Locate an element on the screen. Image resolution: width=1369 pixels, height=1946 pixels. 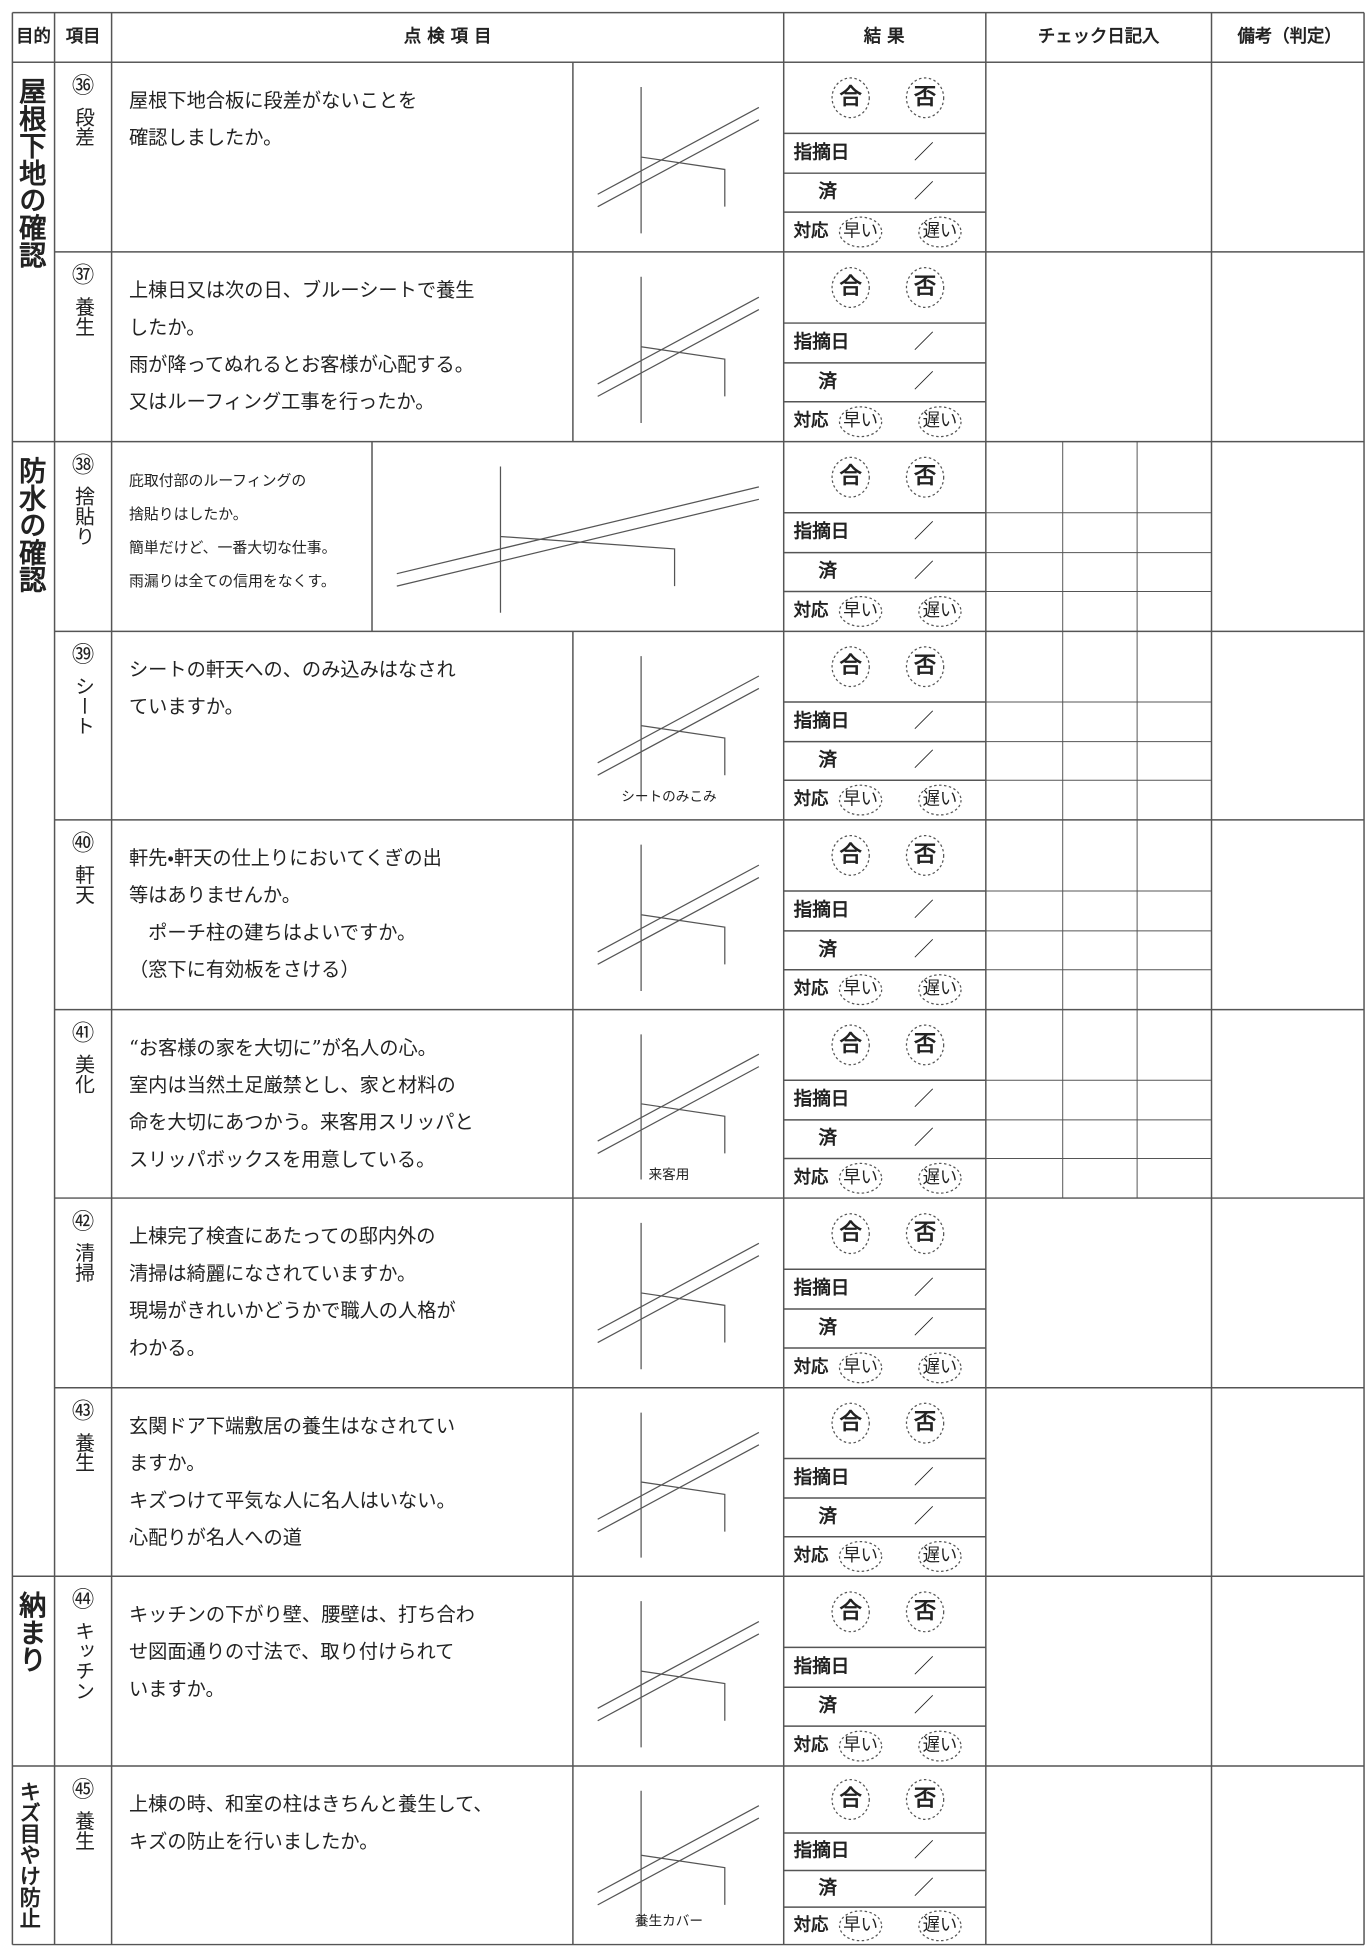
item-text: “お客様の家を大切に”が名人の心。 is located at coordinates (283, 1047).